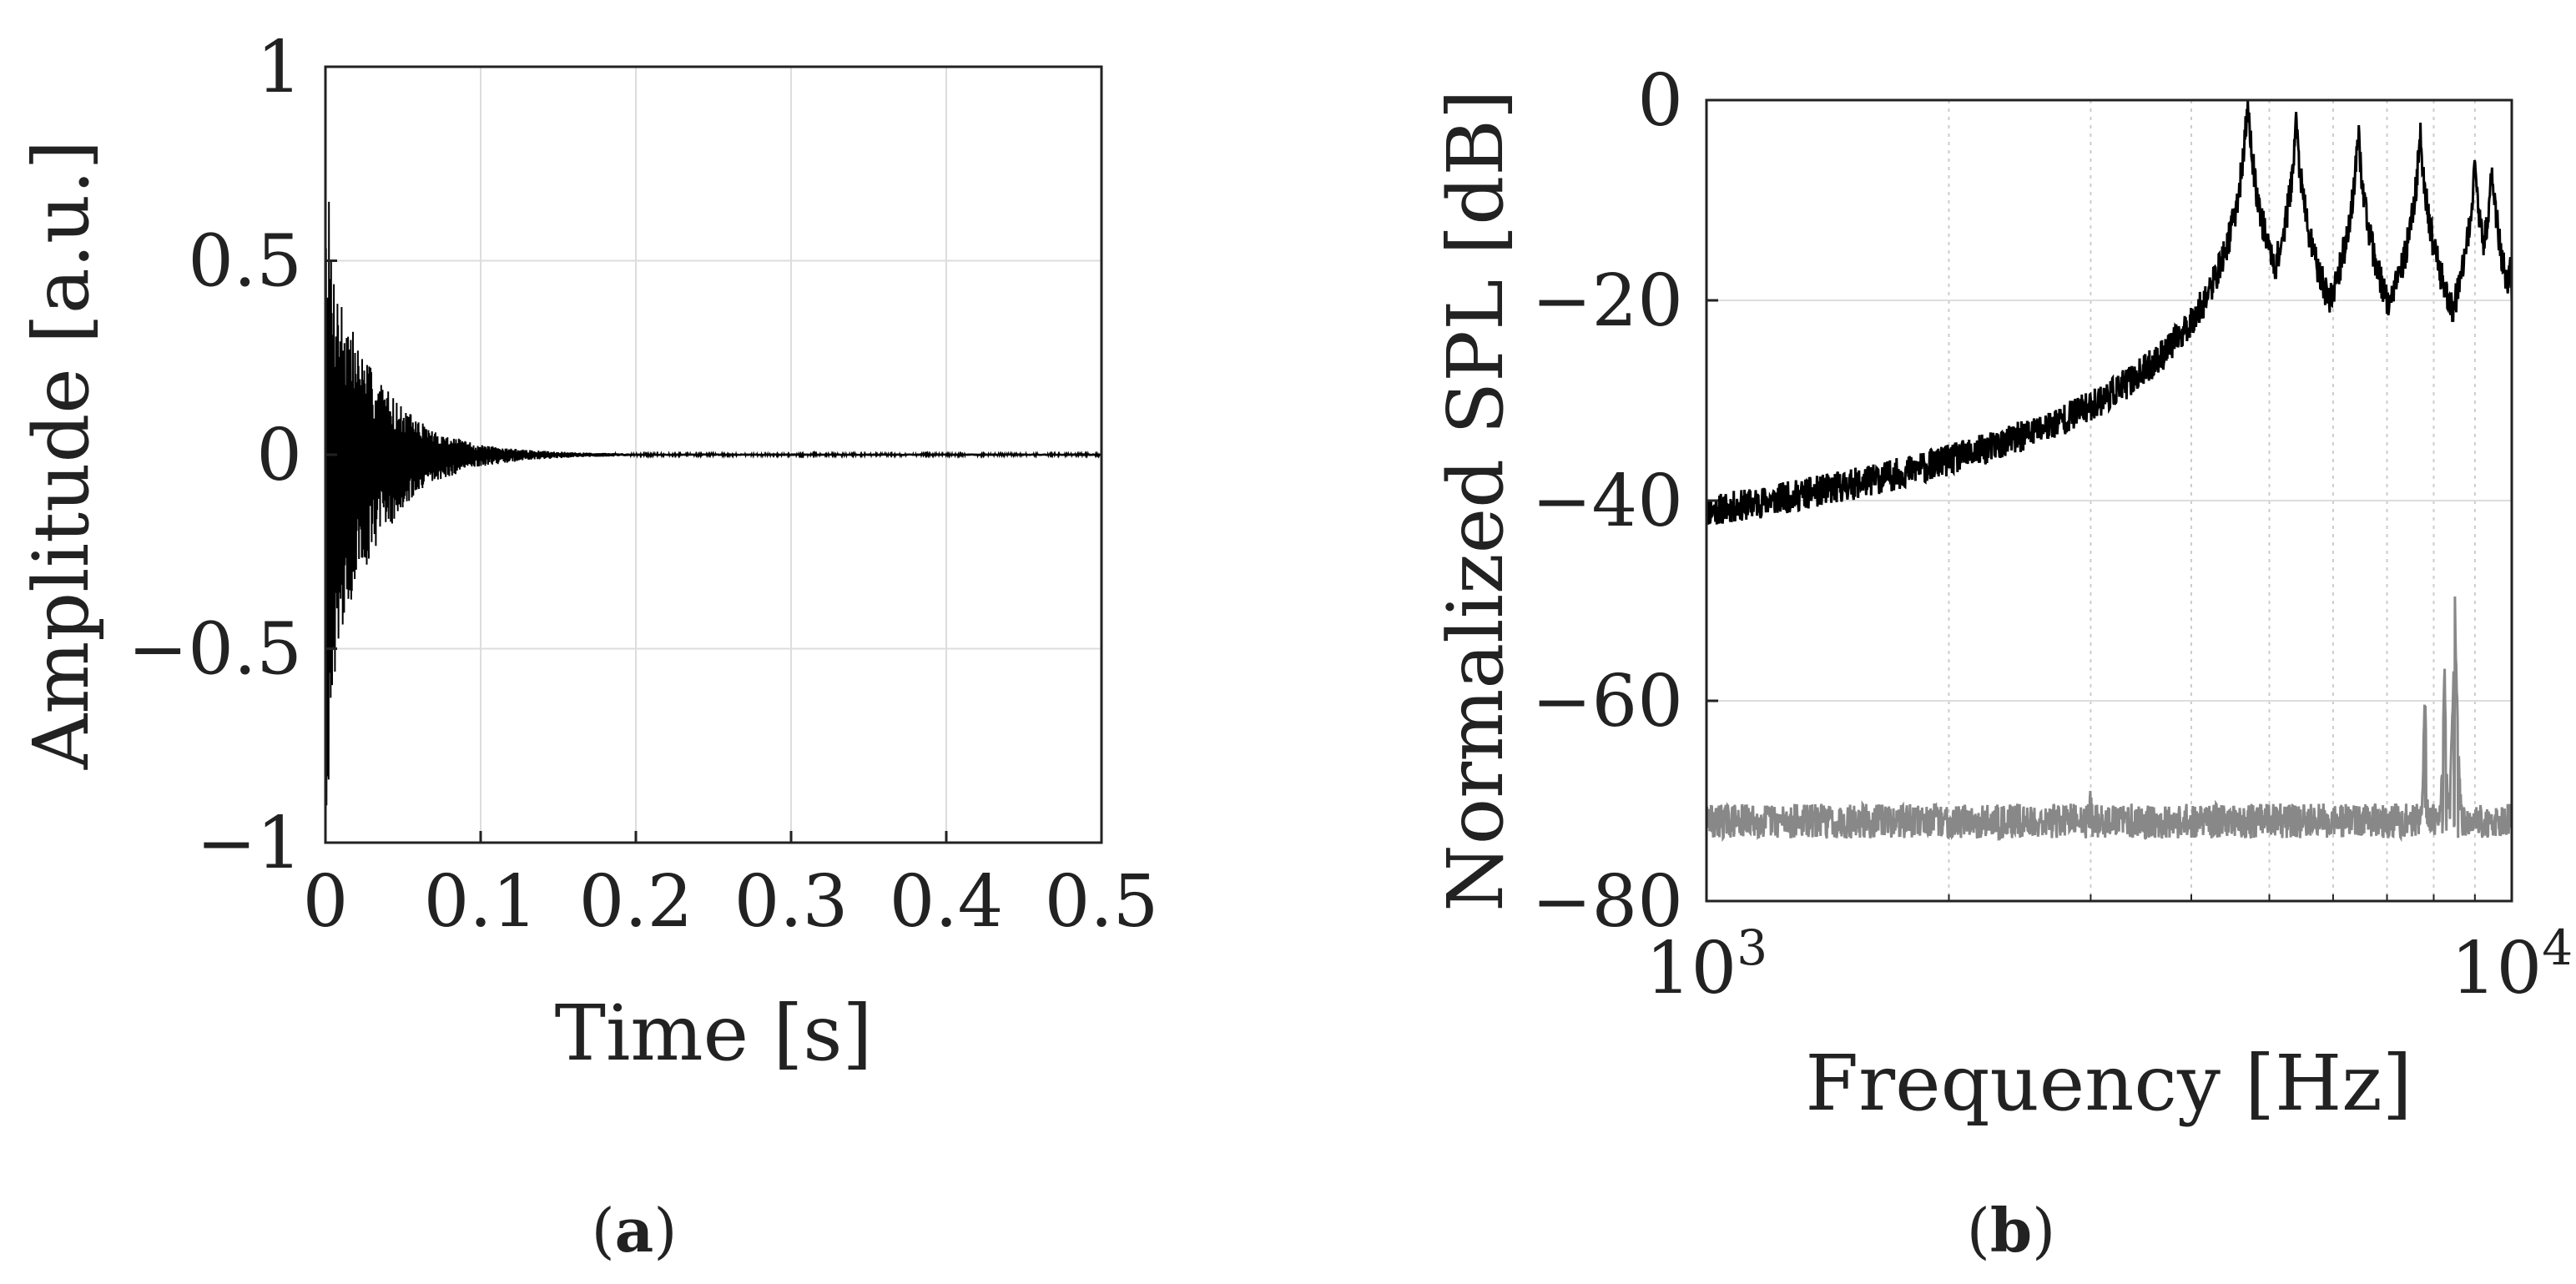  What do you see at coordinates (791, 902) in the screenshot?
I see `panel-a-x-tick-label: 0.3` at bounding box center [791, 902].